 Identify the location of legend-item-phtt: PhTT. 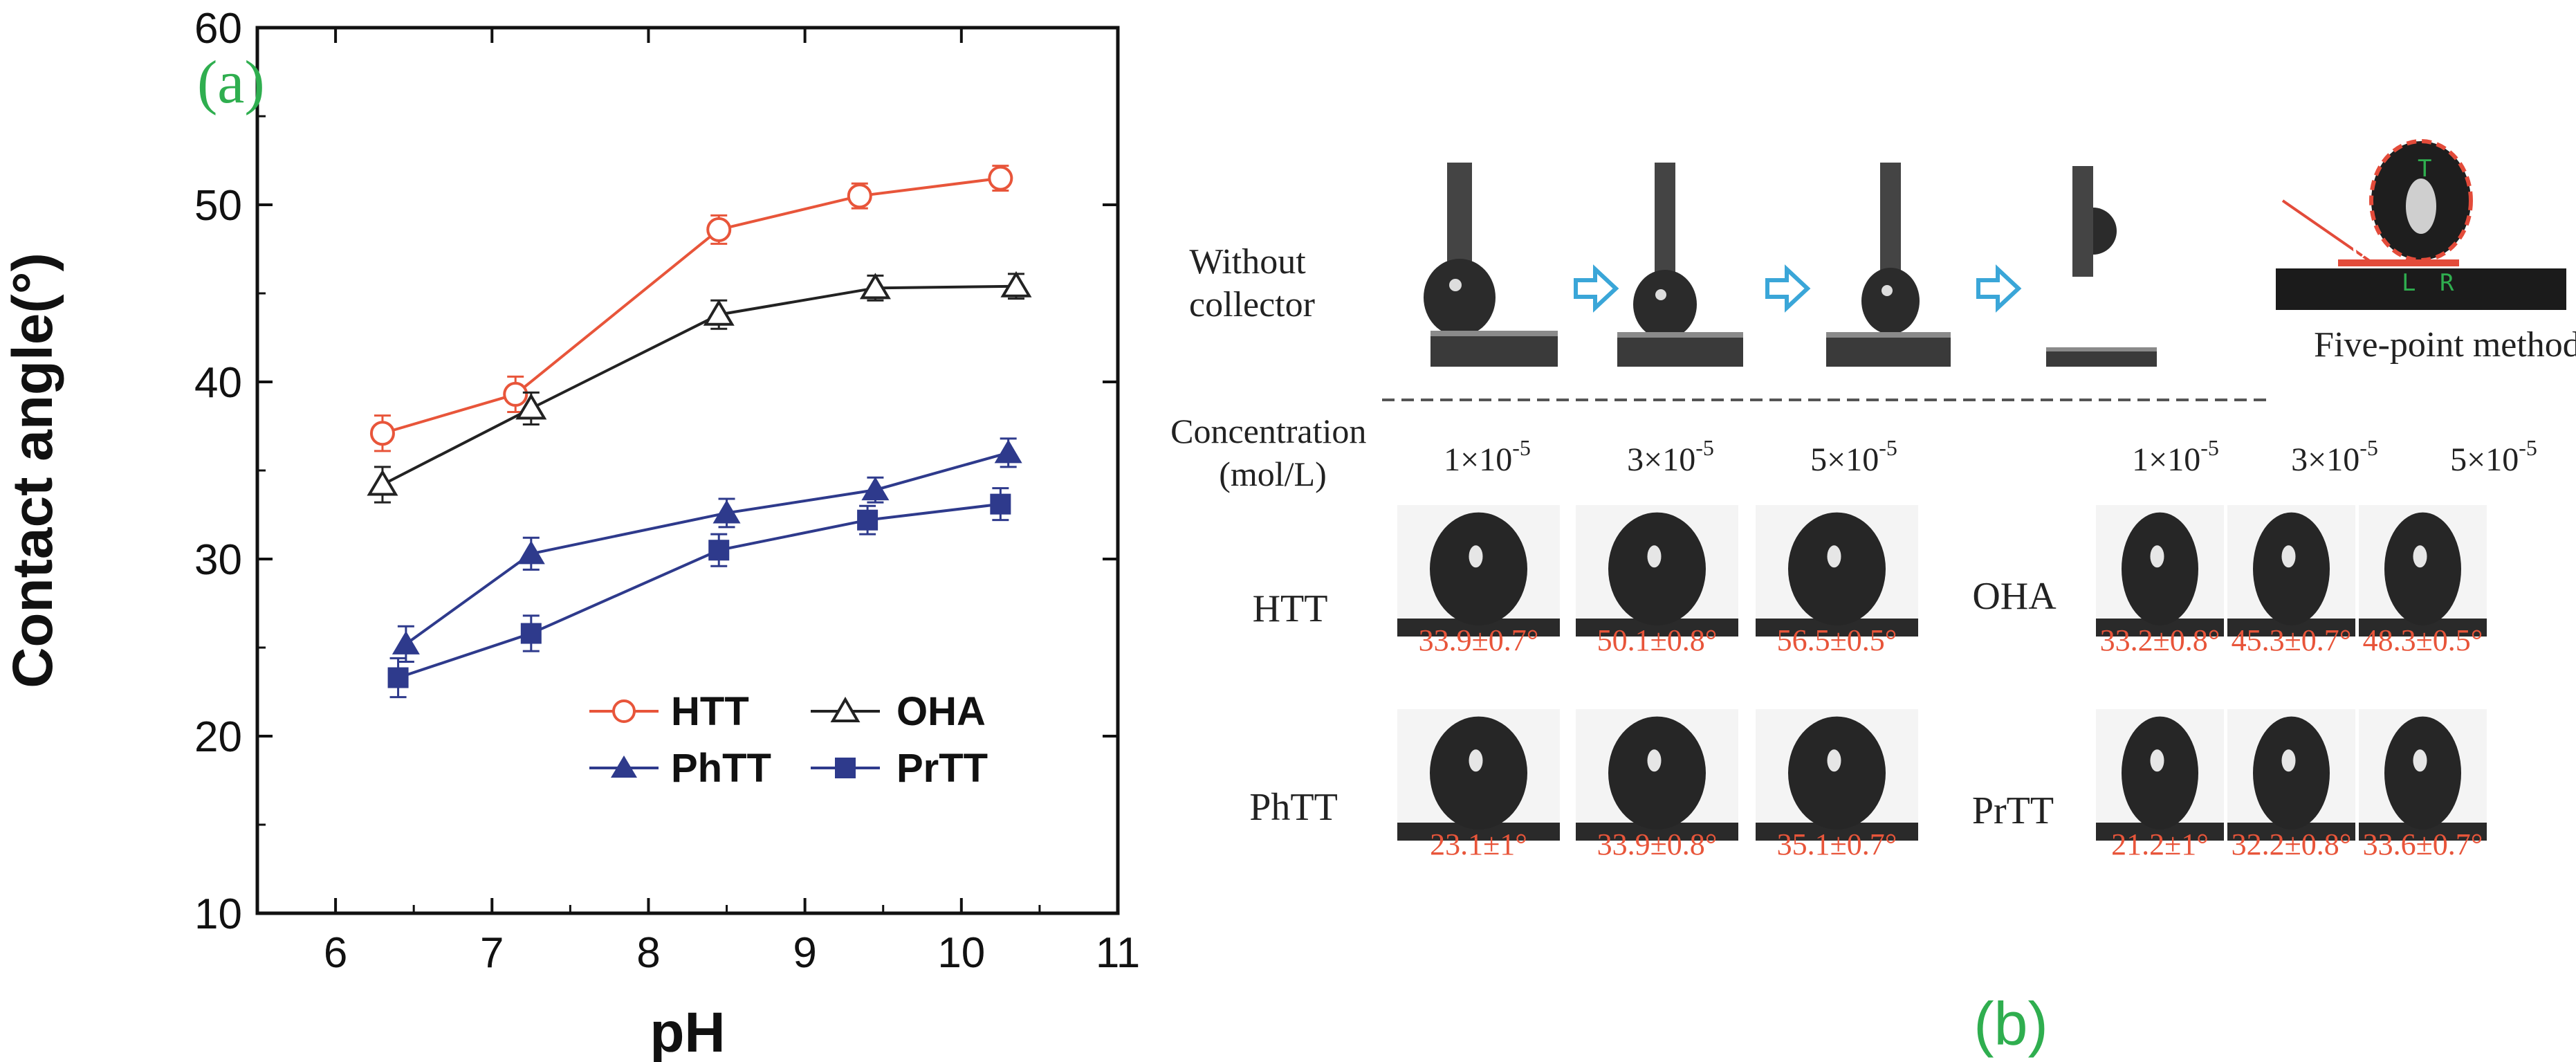
(680, 769).